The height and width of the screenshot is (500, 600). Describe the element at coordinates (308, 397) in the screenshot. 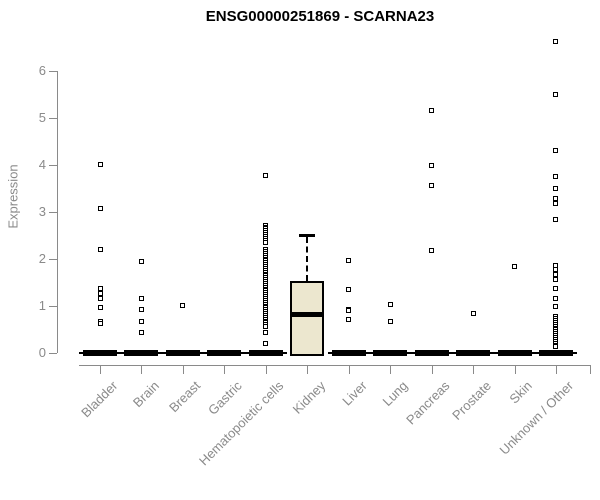

I see `x-tick-label: Kidney` at that location.